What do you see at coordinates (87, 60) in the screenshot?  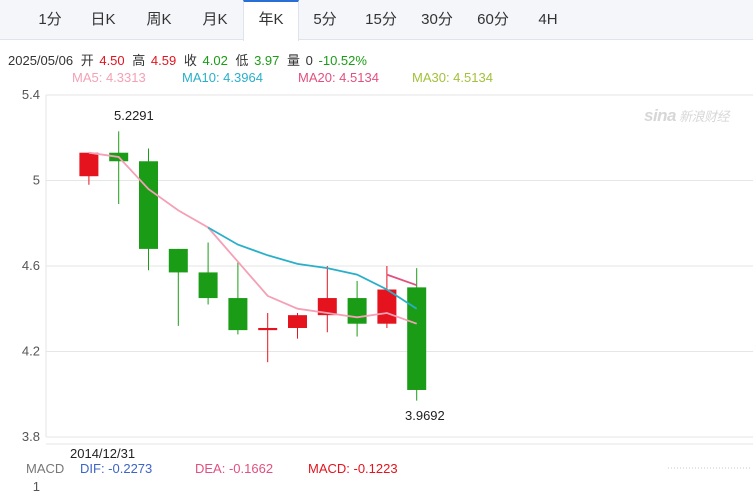 I see `open-label: 开` at bounding box center [87, 60].